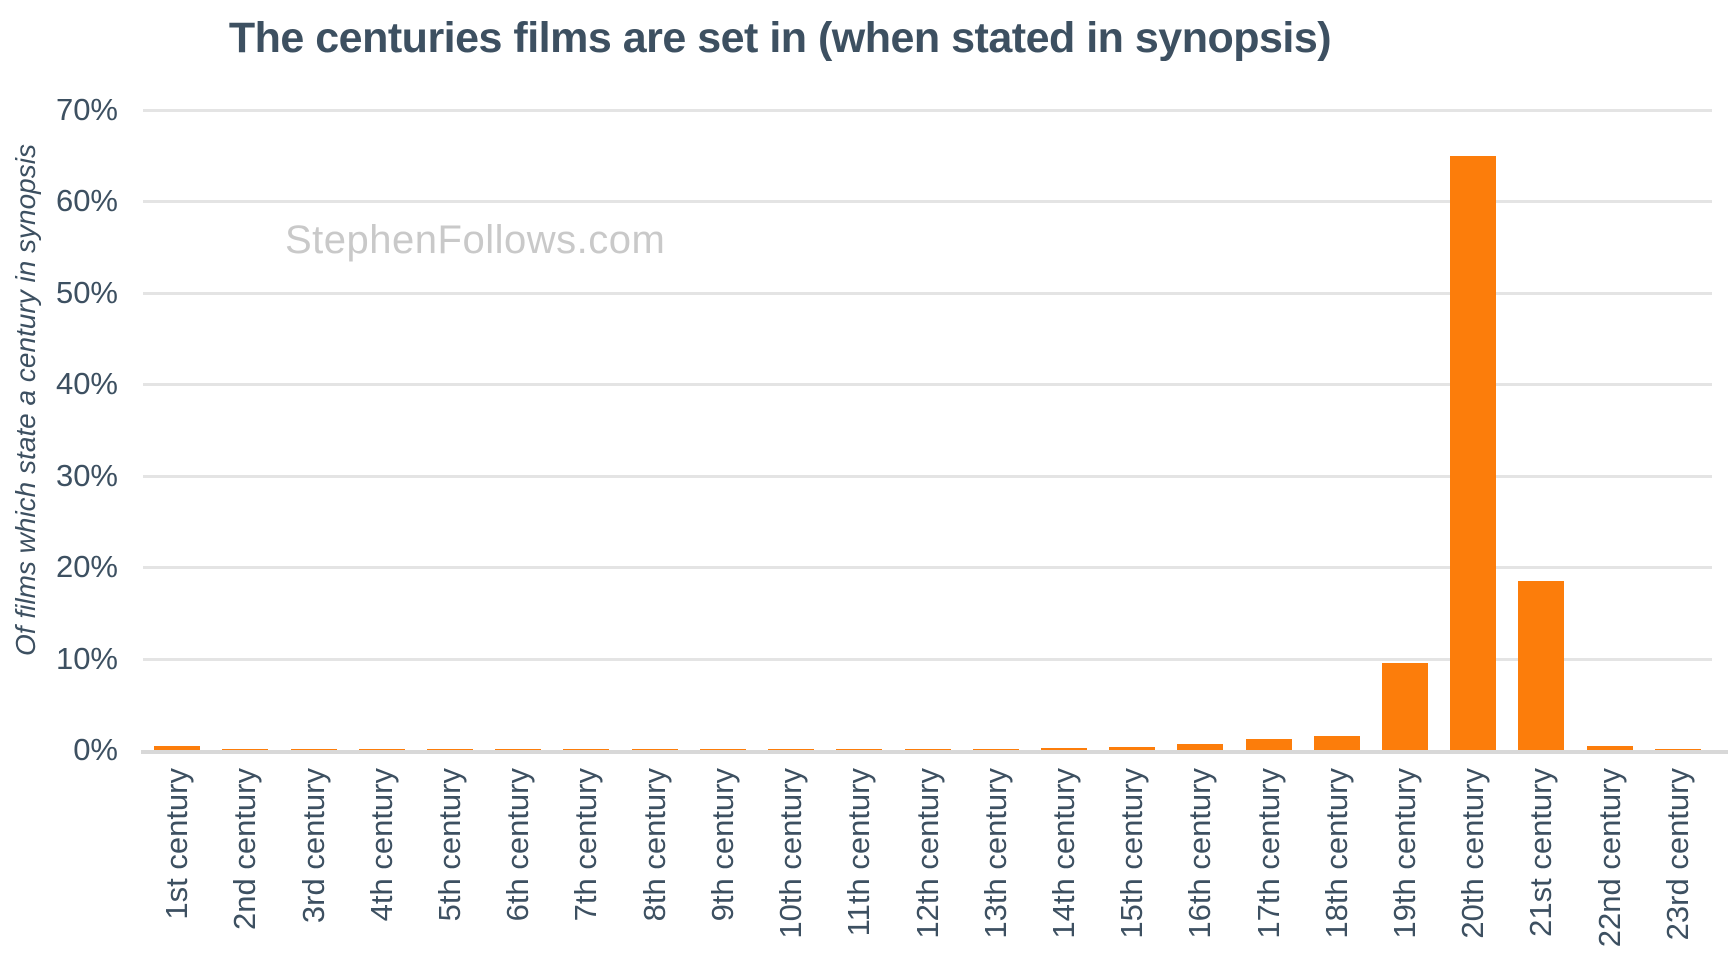 The height and width of the screenshot is (970, 1732). What do you see at coordinates (791, 749) in the screenshot?
I see `bar-10th-century` at bounding box center [791, 749].